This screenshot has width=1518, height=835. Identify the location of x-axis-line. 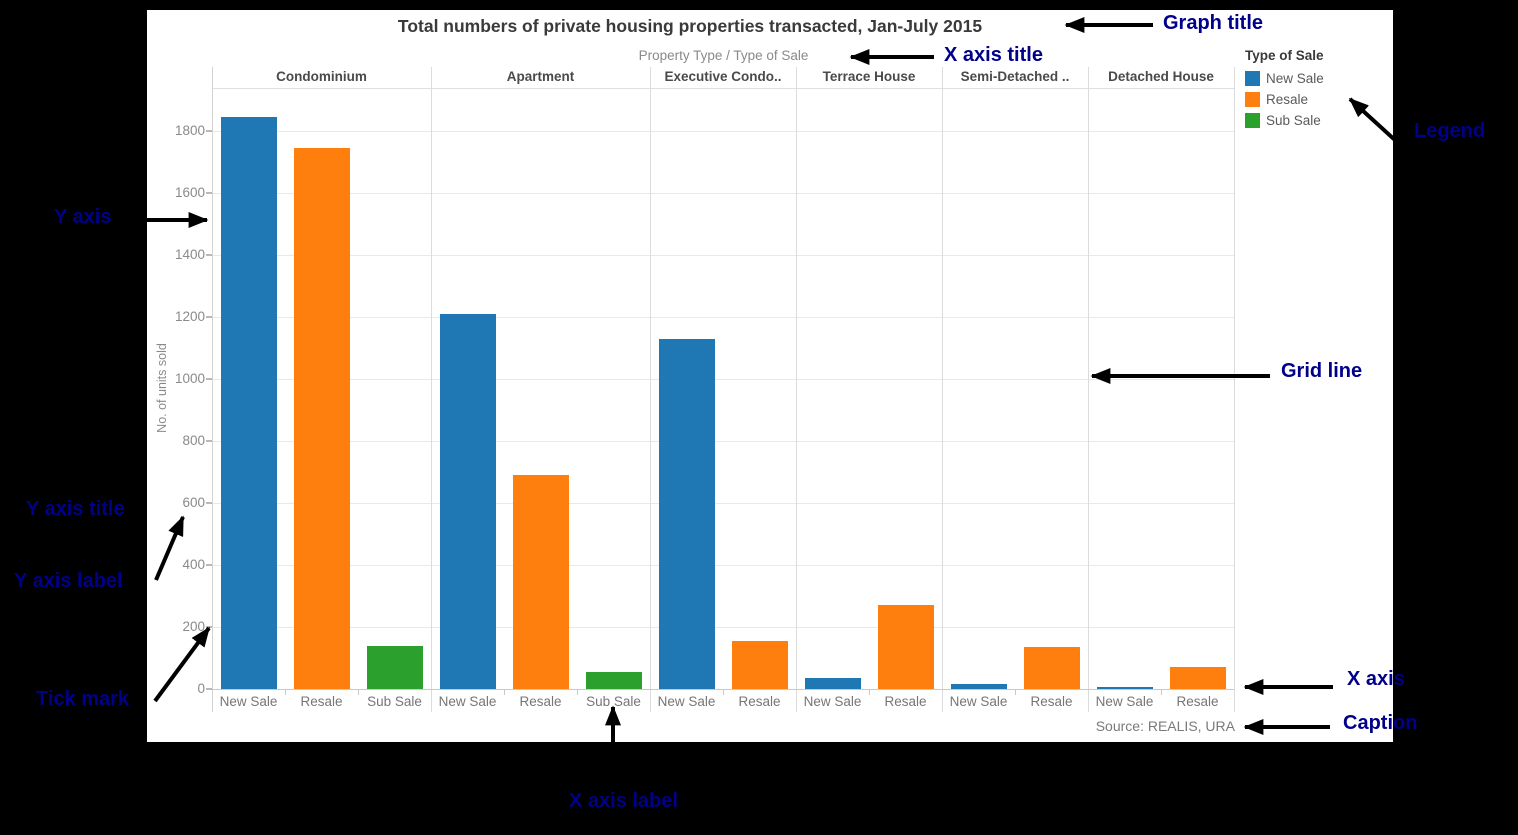
(723, 689).